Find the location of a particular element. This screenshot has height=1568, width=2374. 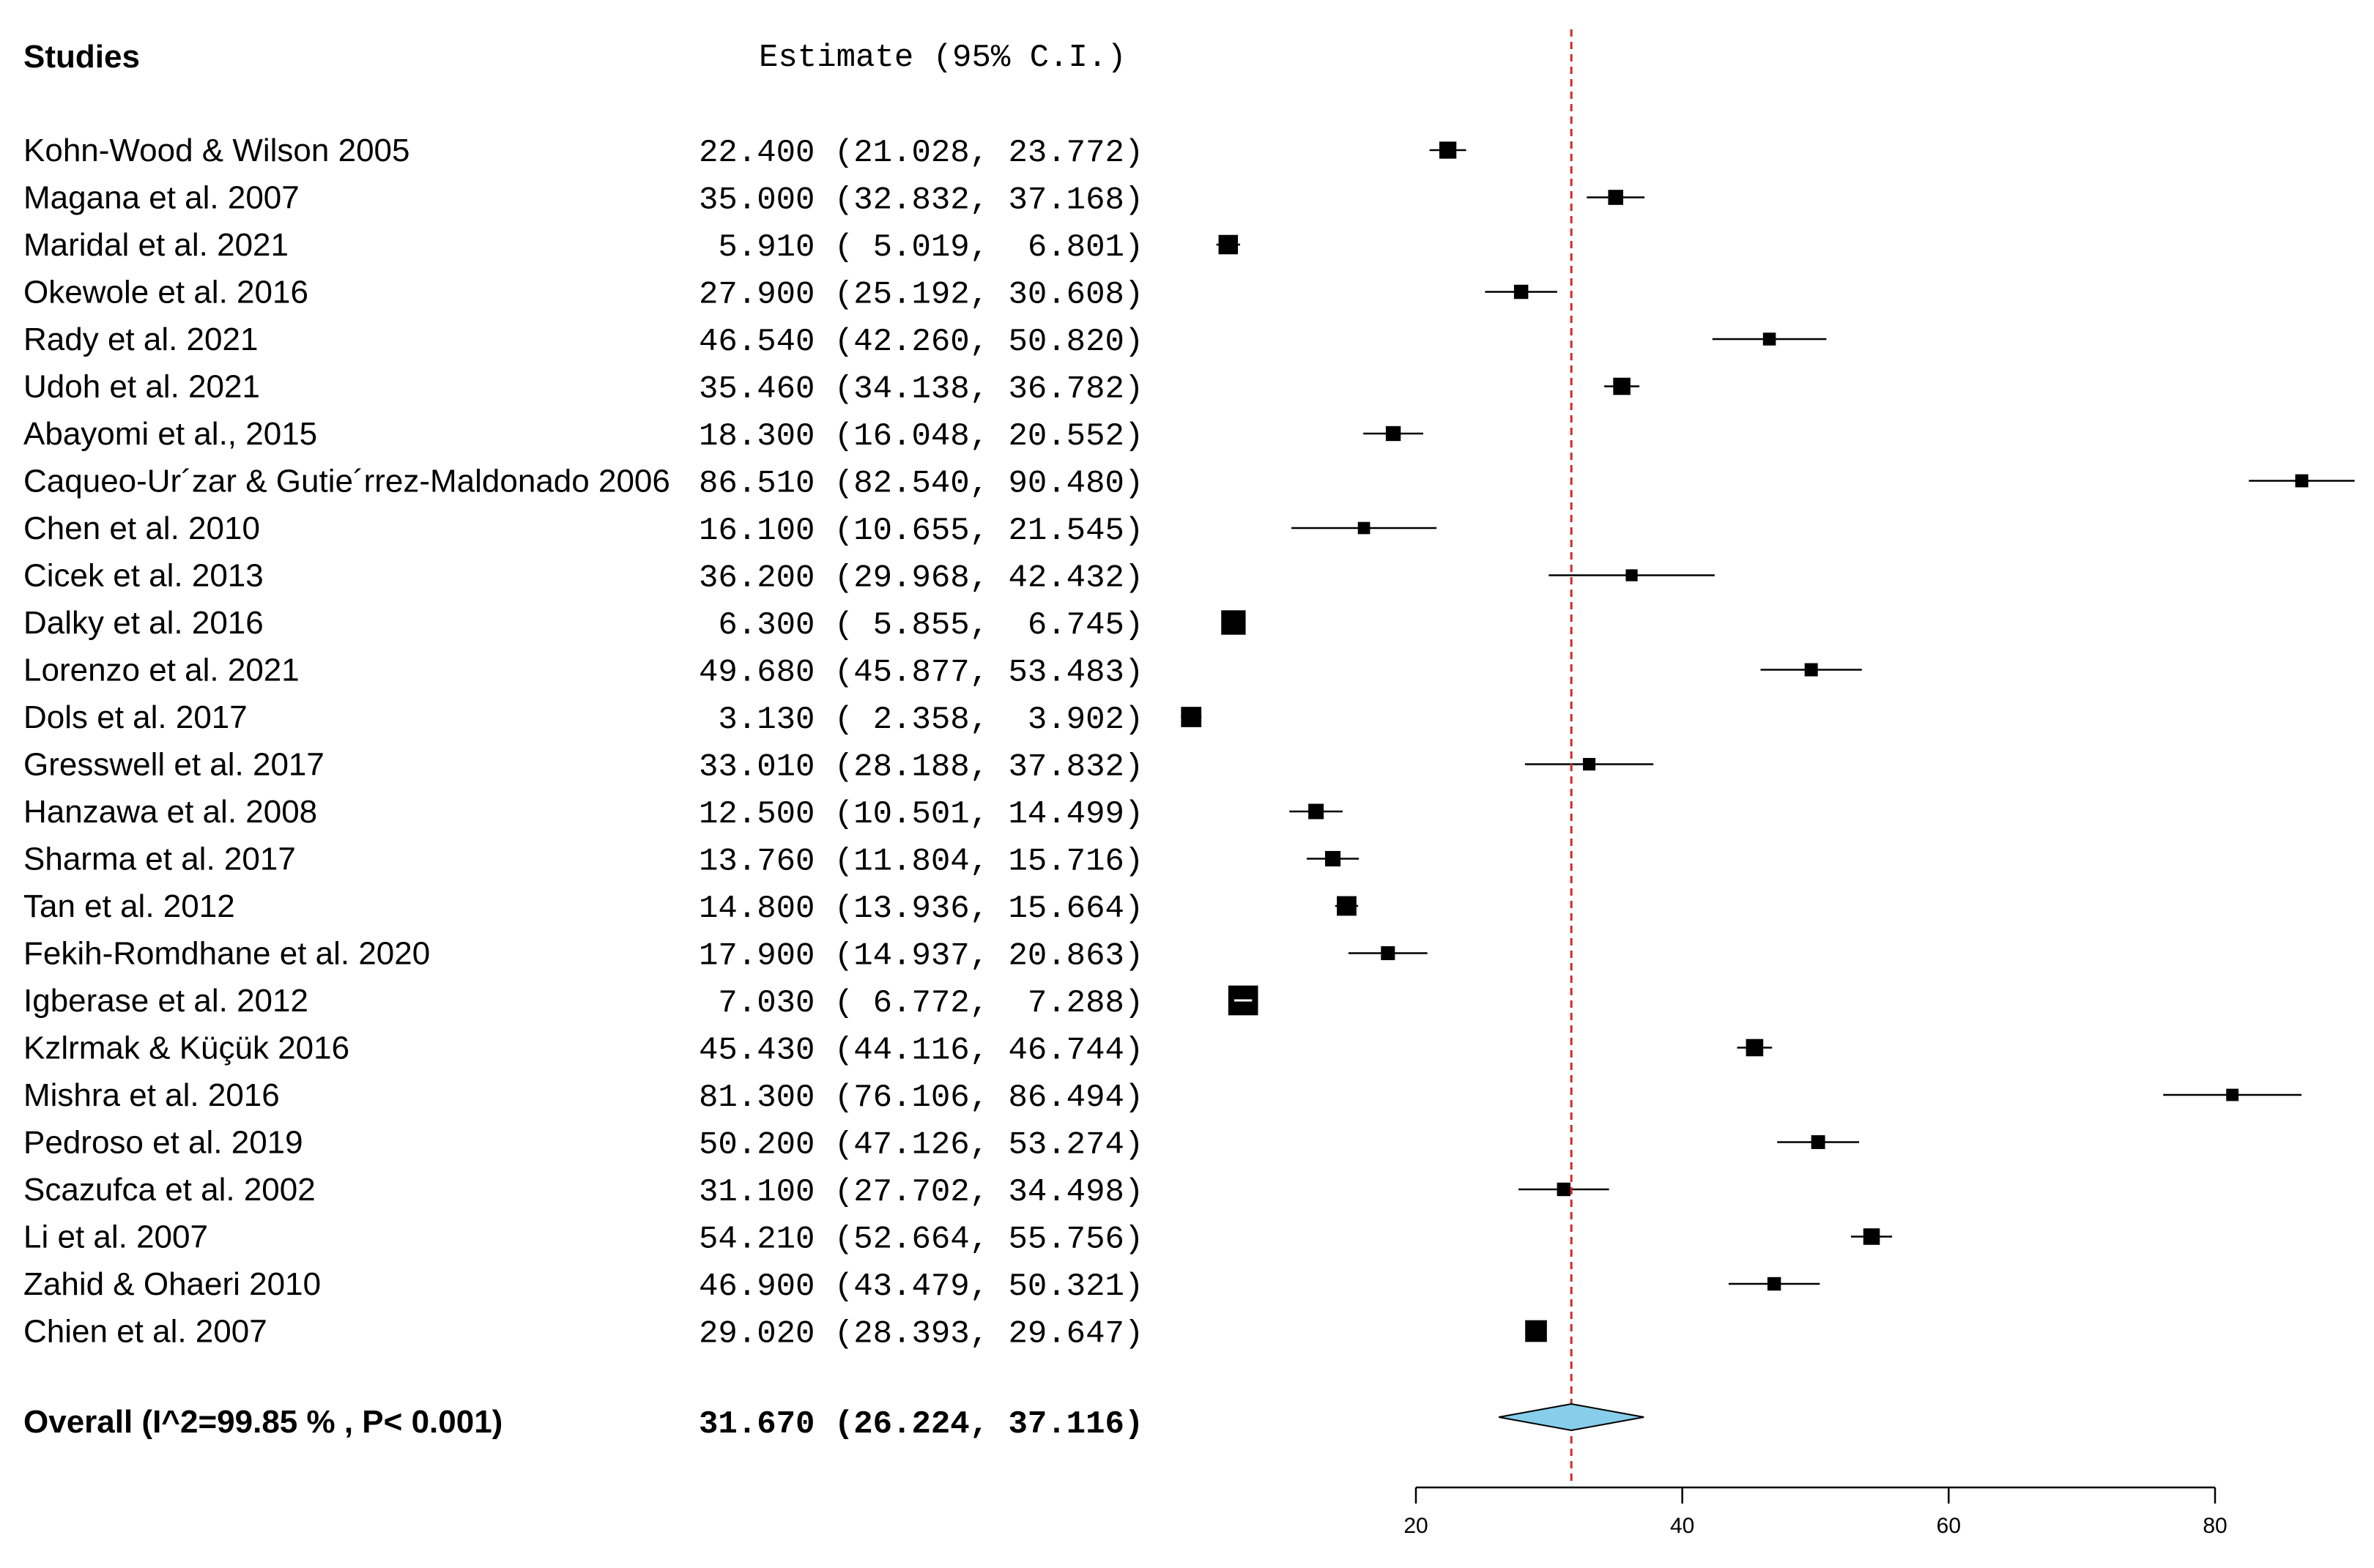

study-estimate-text: 31.100 (27.702, 34.498) is located at coordinates (921, 1192).